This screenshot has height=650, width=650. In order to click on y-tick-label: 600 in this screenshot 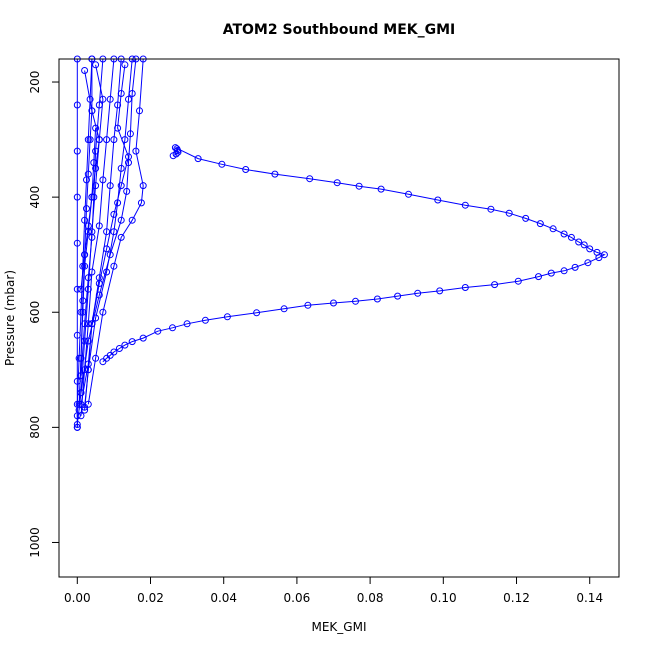, I will do `click(35, 312)`.